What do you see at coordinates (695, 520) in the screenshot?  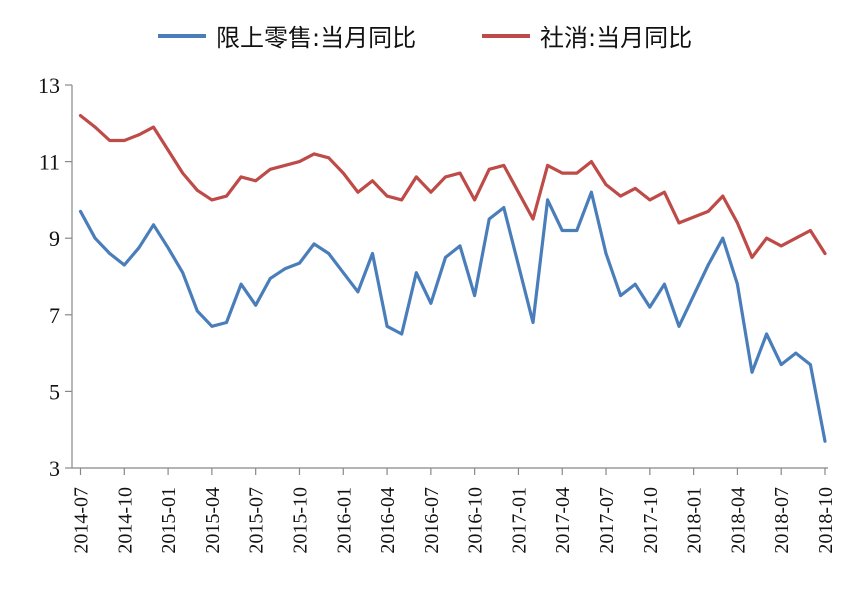 I see `x-tick-label: 2018-01` at bounding box center [695, 520].